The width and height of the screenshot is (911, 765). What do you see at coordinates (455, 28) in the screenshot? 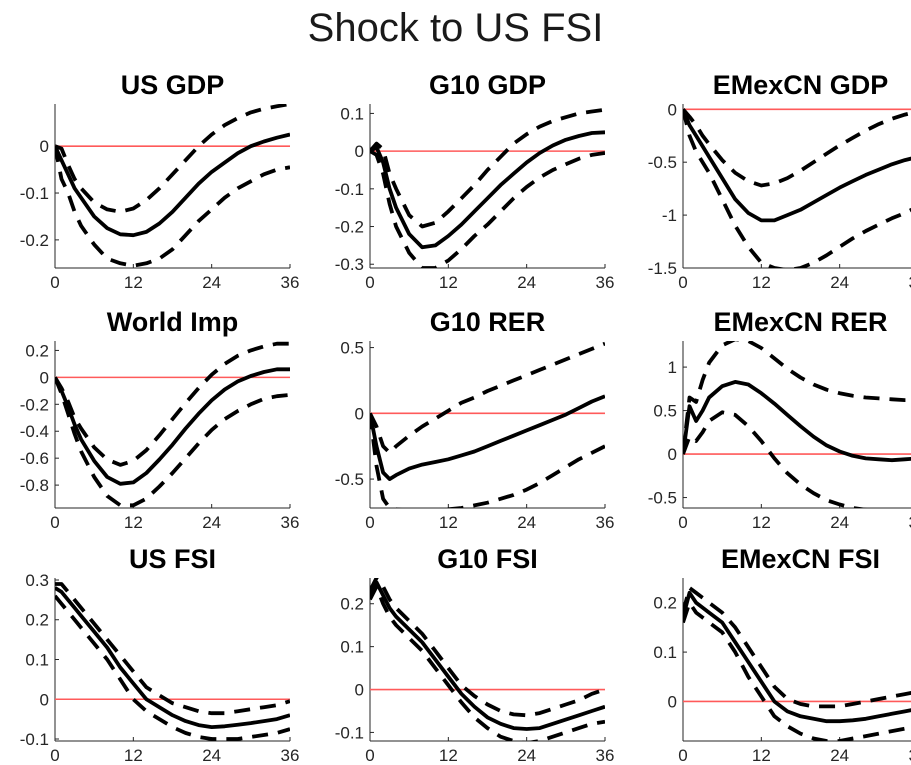
I see `figure-title: Shock to US FSI` at bounding box center [455, 28].